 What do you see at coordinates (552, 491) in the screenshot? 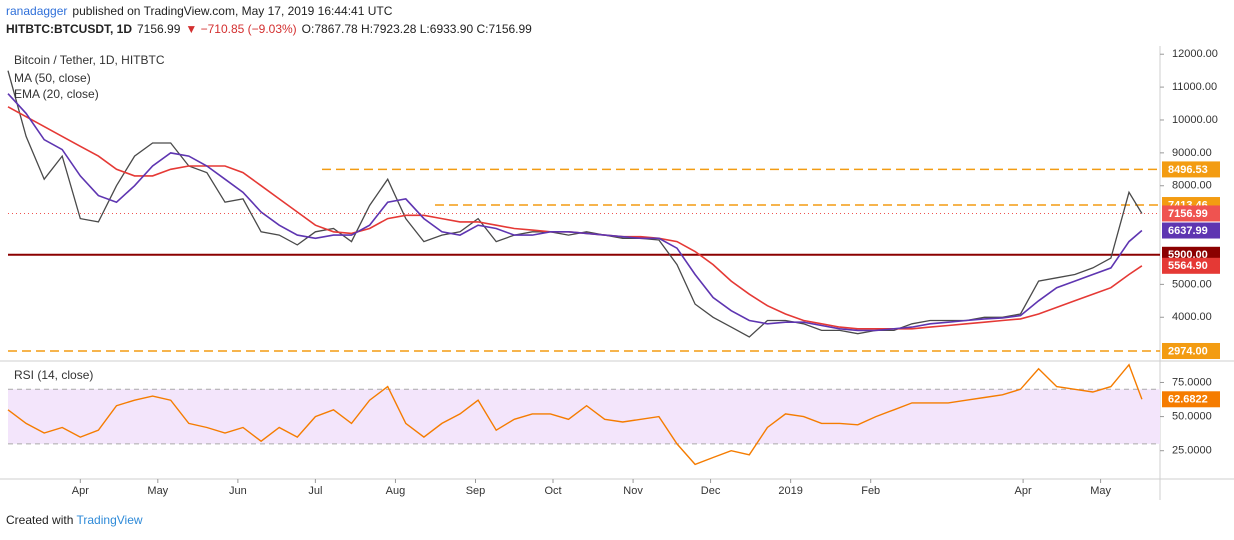
I see `x-tick-label: Oct` at bounding box center [552, 491].